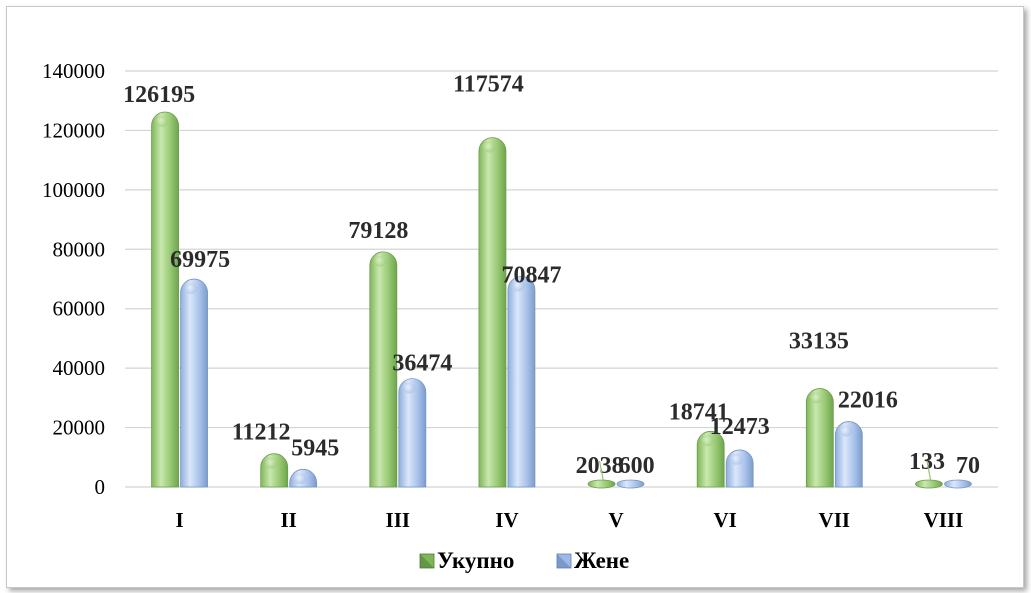 The width and height of the screenshot is (1031, 593). I want to click on bar-zene-III, so click(412, 433).